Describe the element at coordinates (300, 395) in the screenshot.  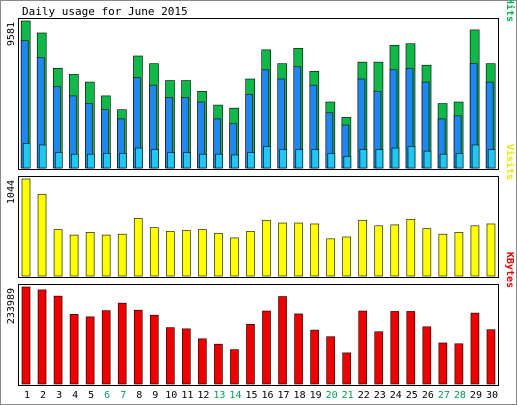
I see `x-tick-day-18: 18` at that location.